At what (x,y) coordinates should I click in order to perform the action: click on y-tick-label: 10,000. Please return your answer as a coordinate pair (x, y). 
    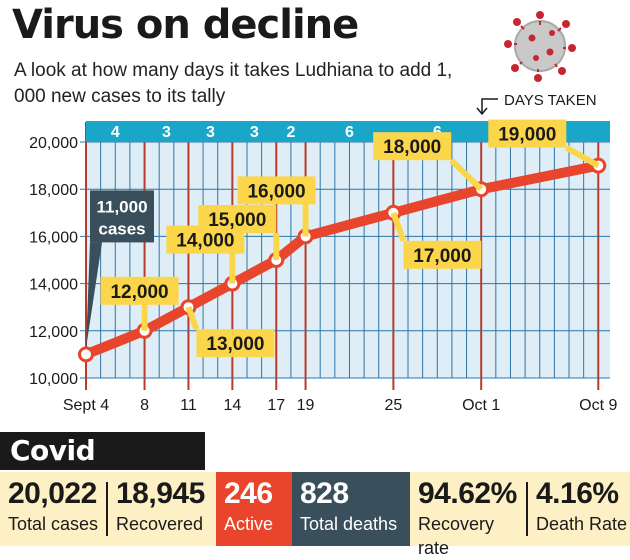
    Looking at the image, I should click on (53, 379).